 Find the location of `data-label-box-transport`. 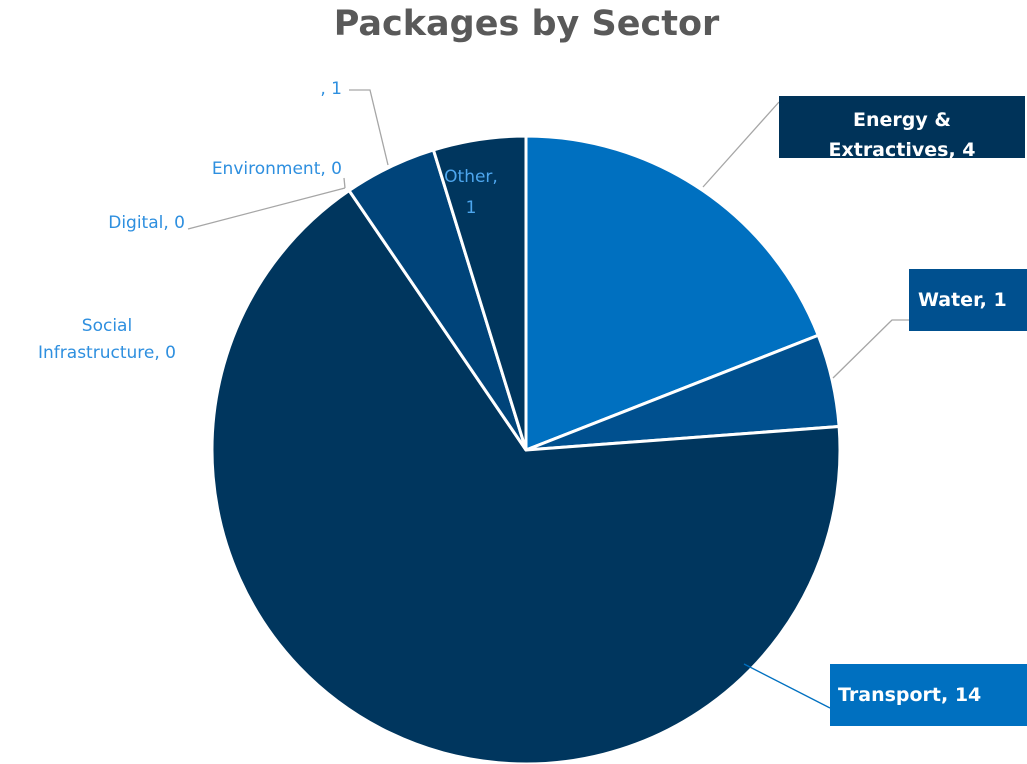

data-label-box-transport is located at coordinates (928, 695).